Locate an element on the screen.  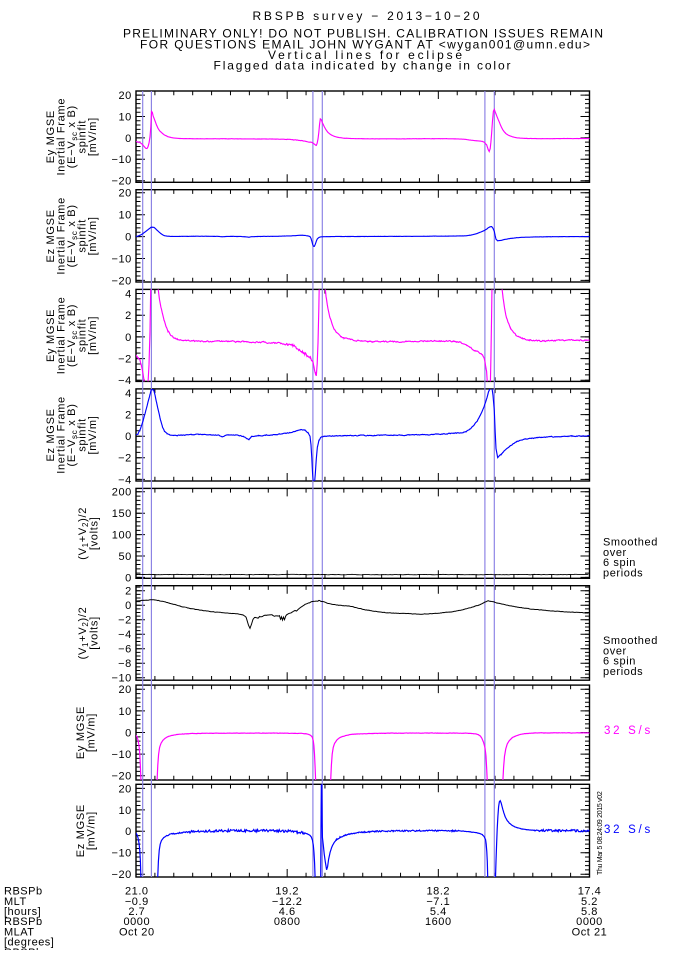
svg-text: Vertical lines for eclipse is located at coordinates (365, 55).